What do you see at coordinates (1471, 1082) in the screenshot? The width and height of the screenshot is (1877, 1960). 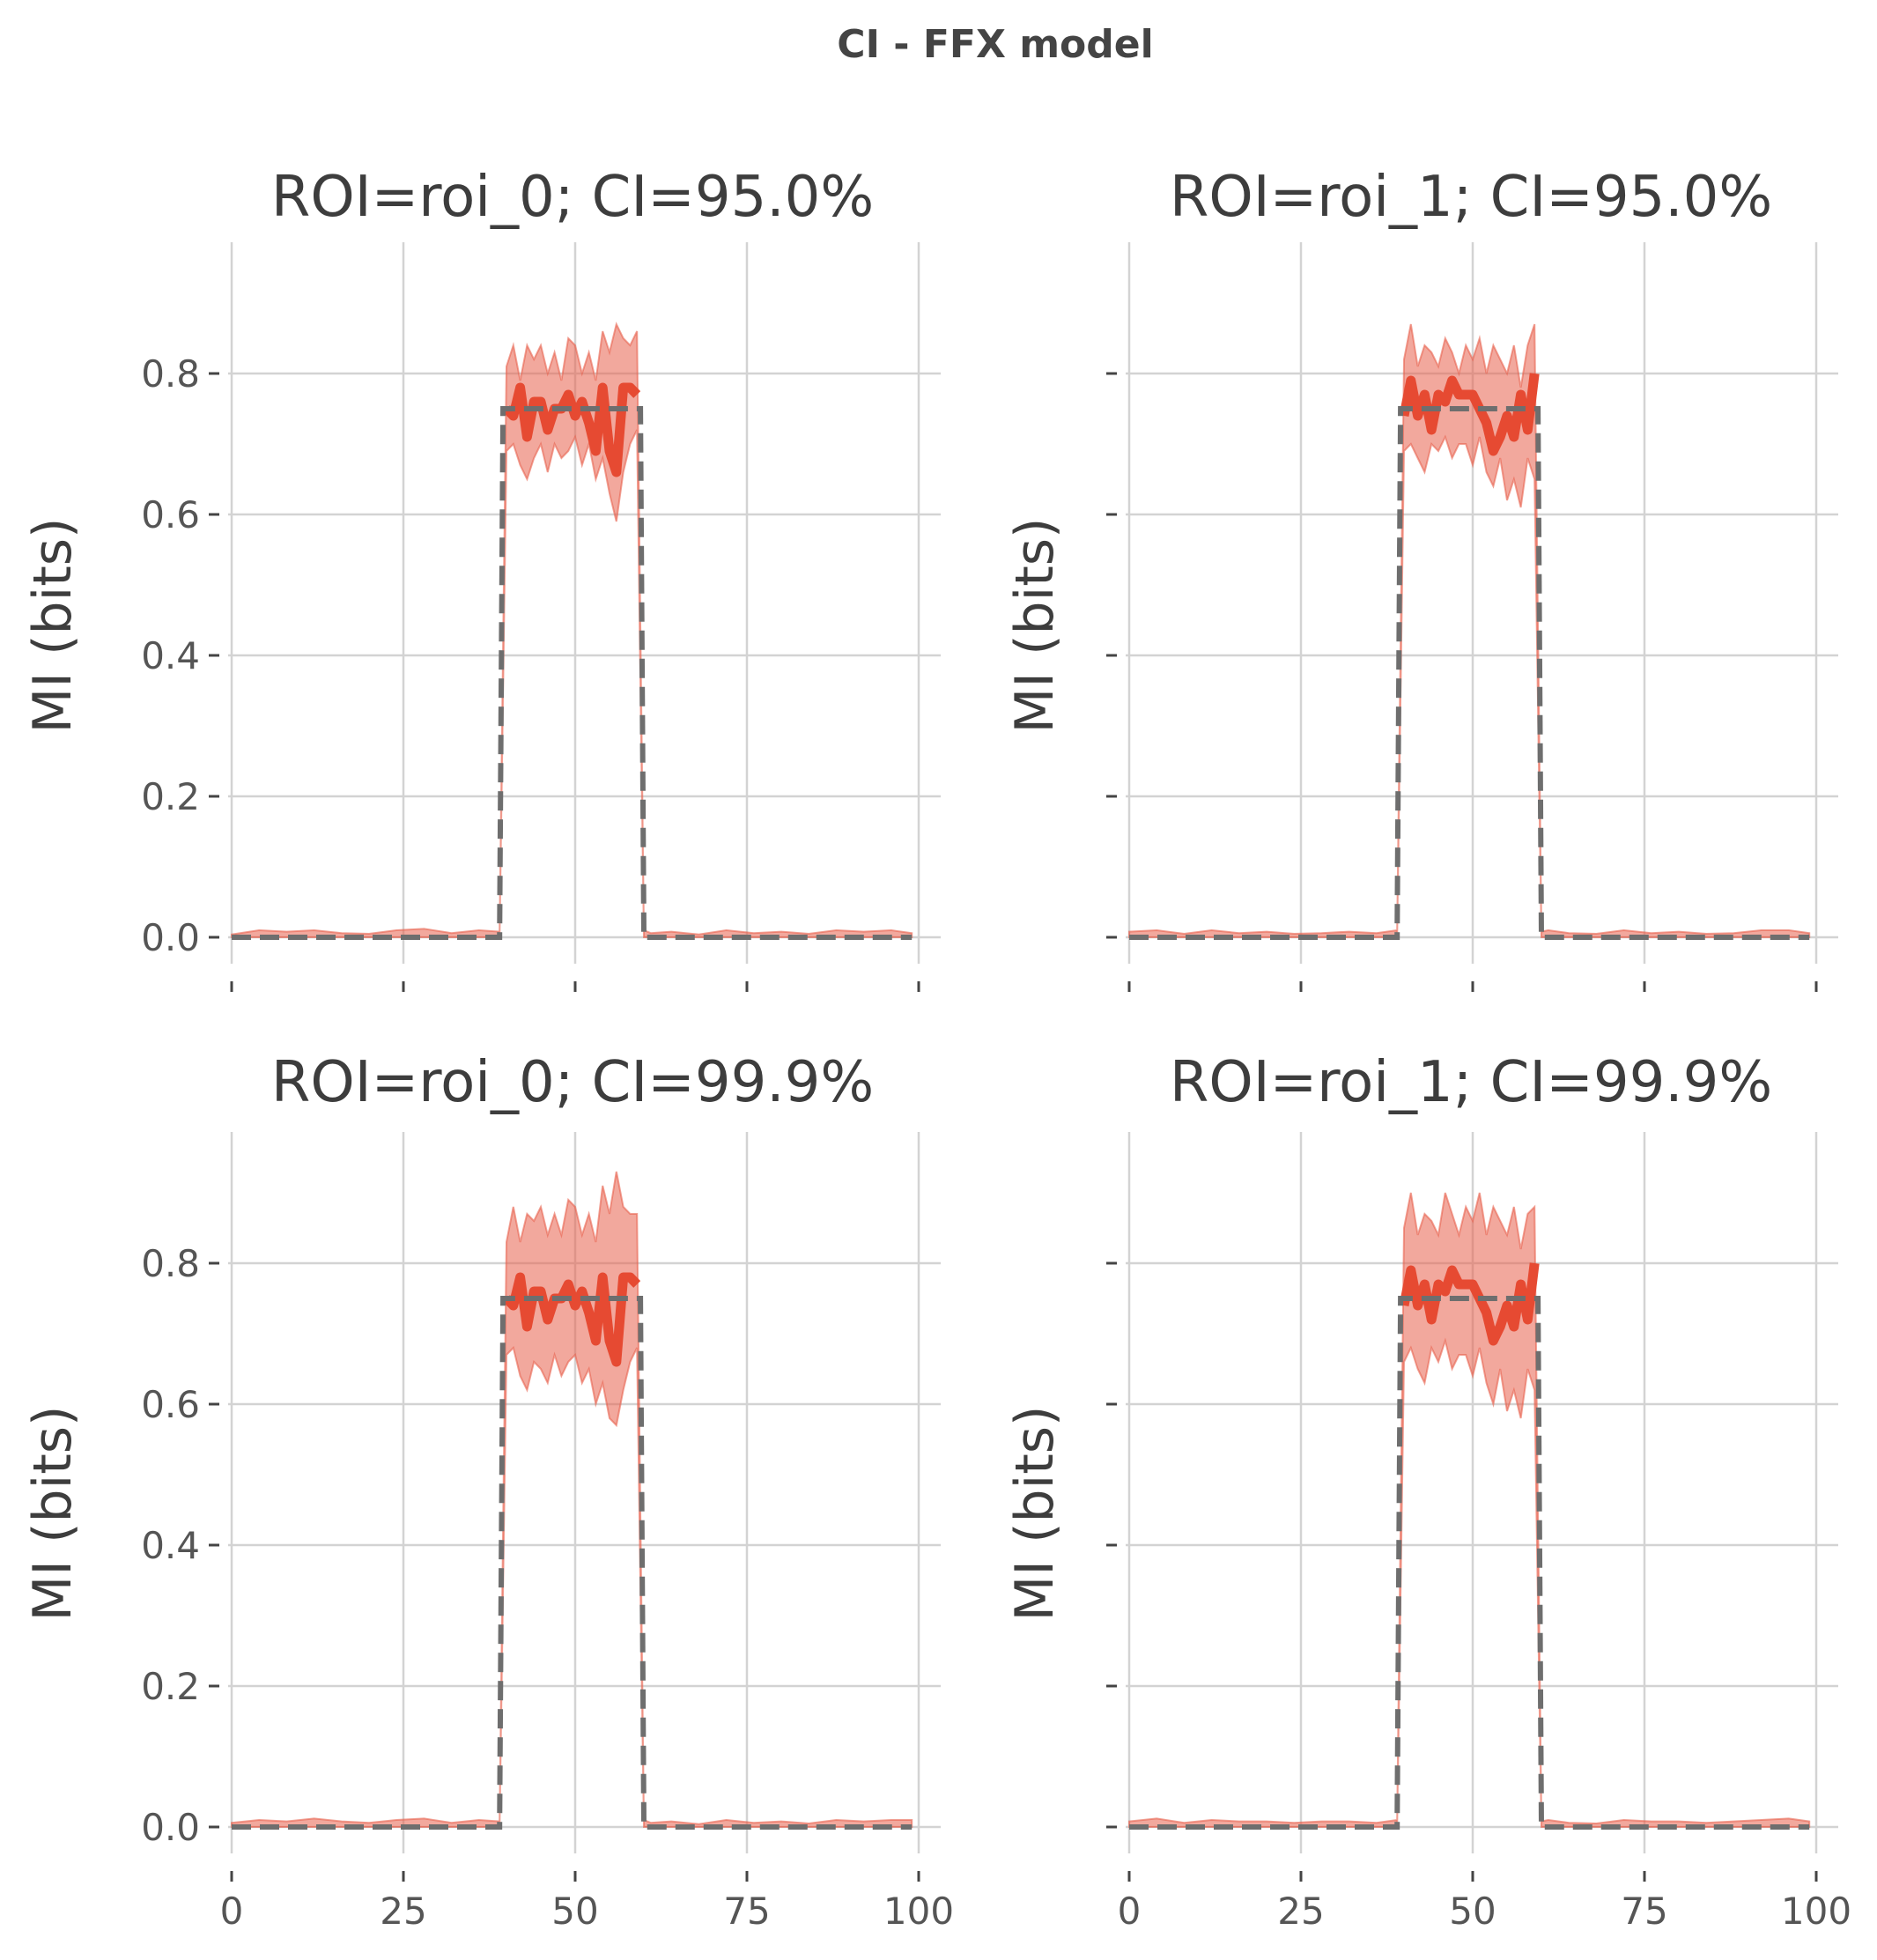 I see `subplot-title: ROI=roi_1; CI=99.9%` at bounding box center [1471, 1082].